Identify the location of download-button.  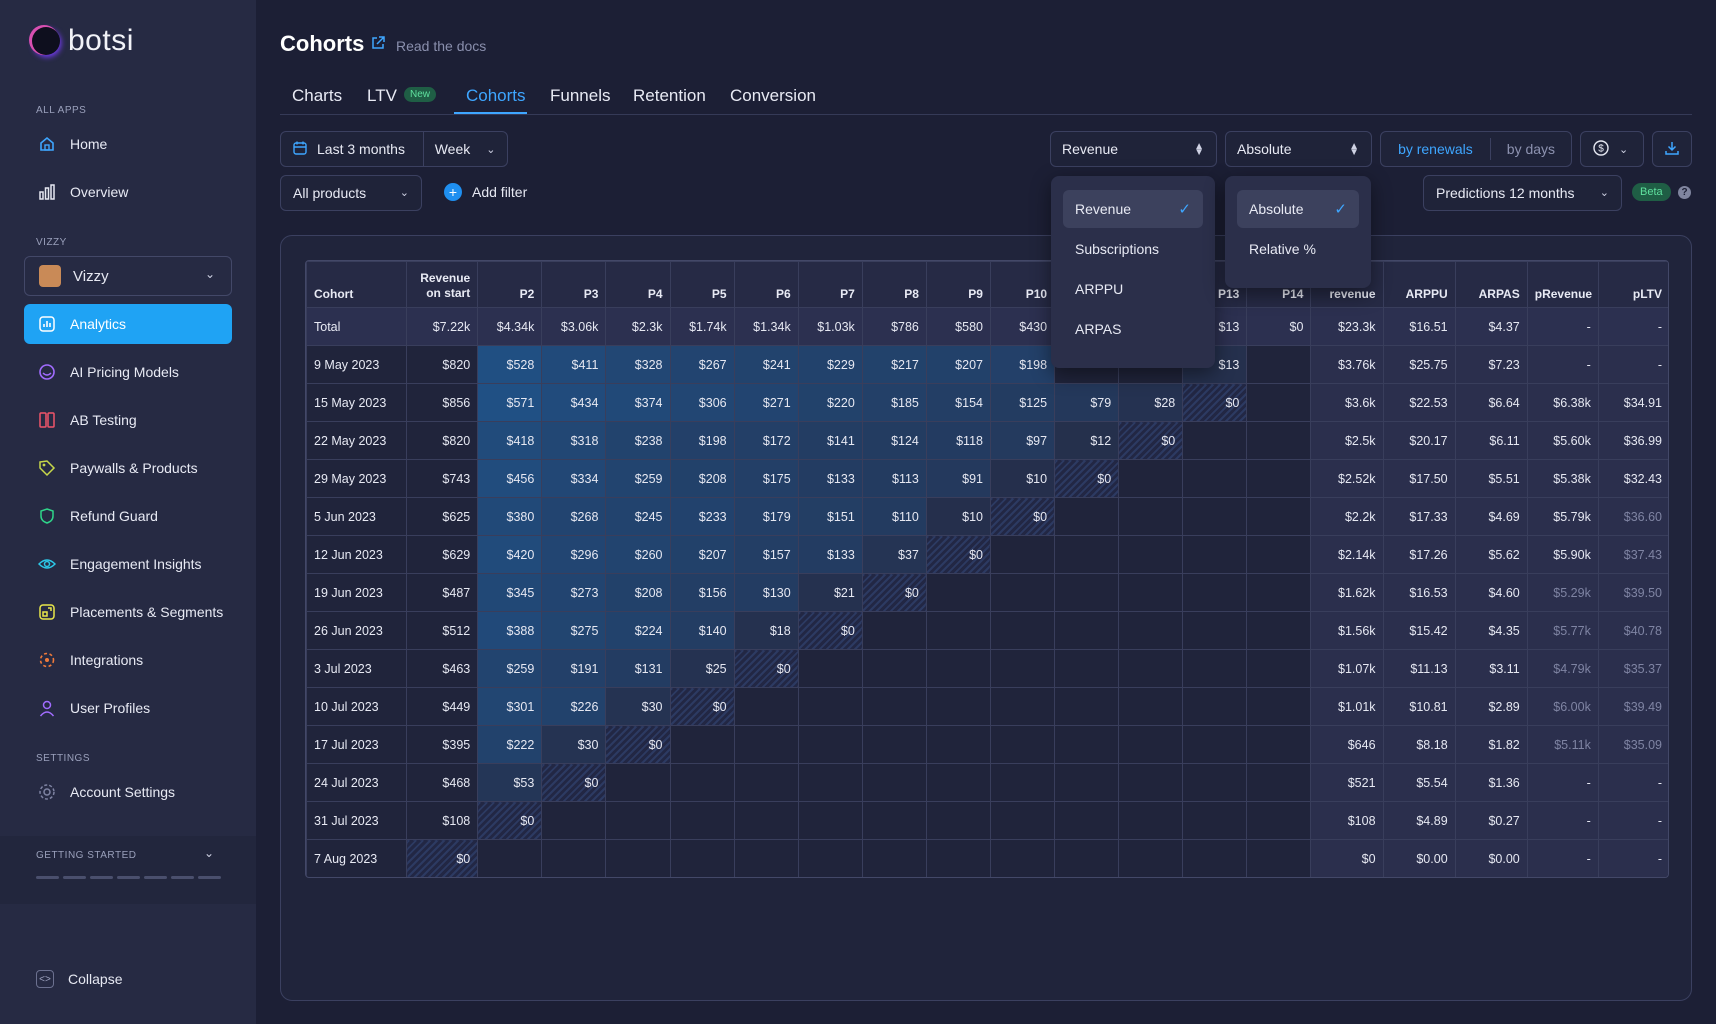
(1672, 149).